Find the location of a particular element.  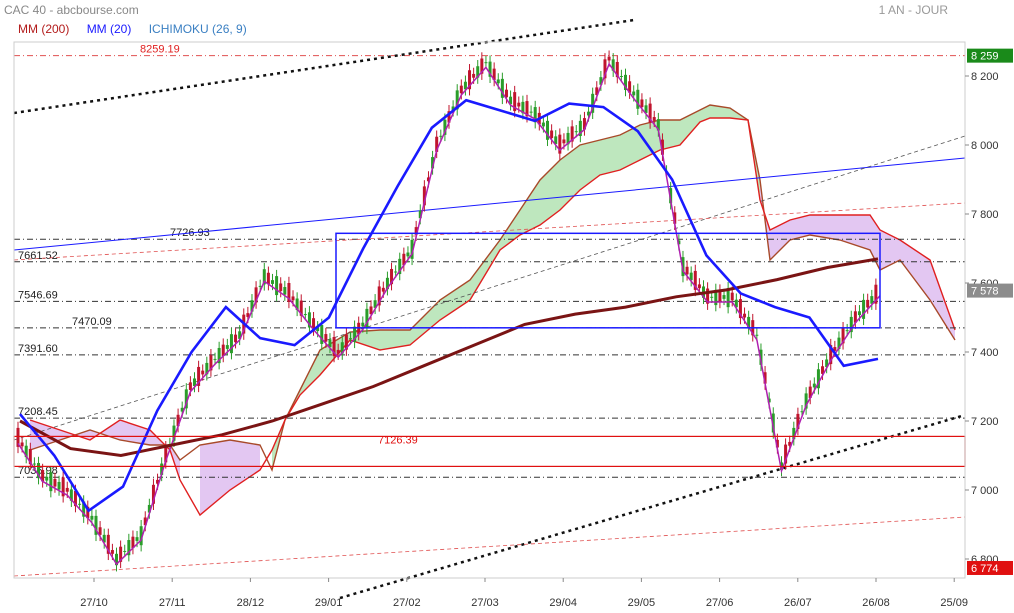

legend-ichimoku: ICHIMOKU (26, 9) is located at coordinates (197, 29).